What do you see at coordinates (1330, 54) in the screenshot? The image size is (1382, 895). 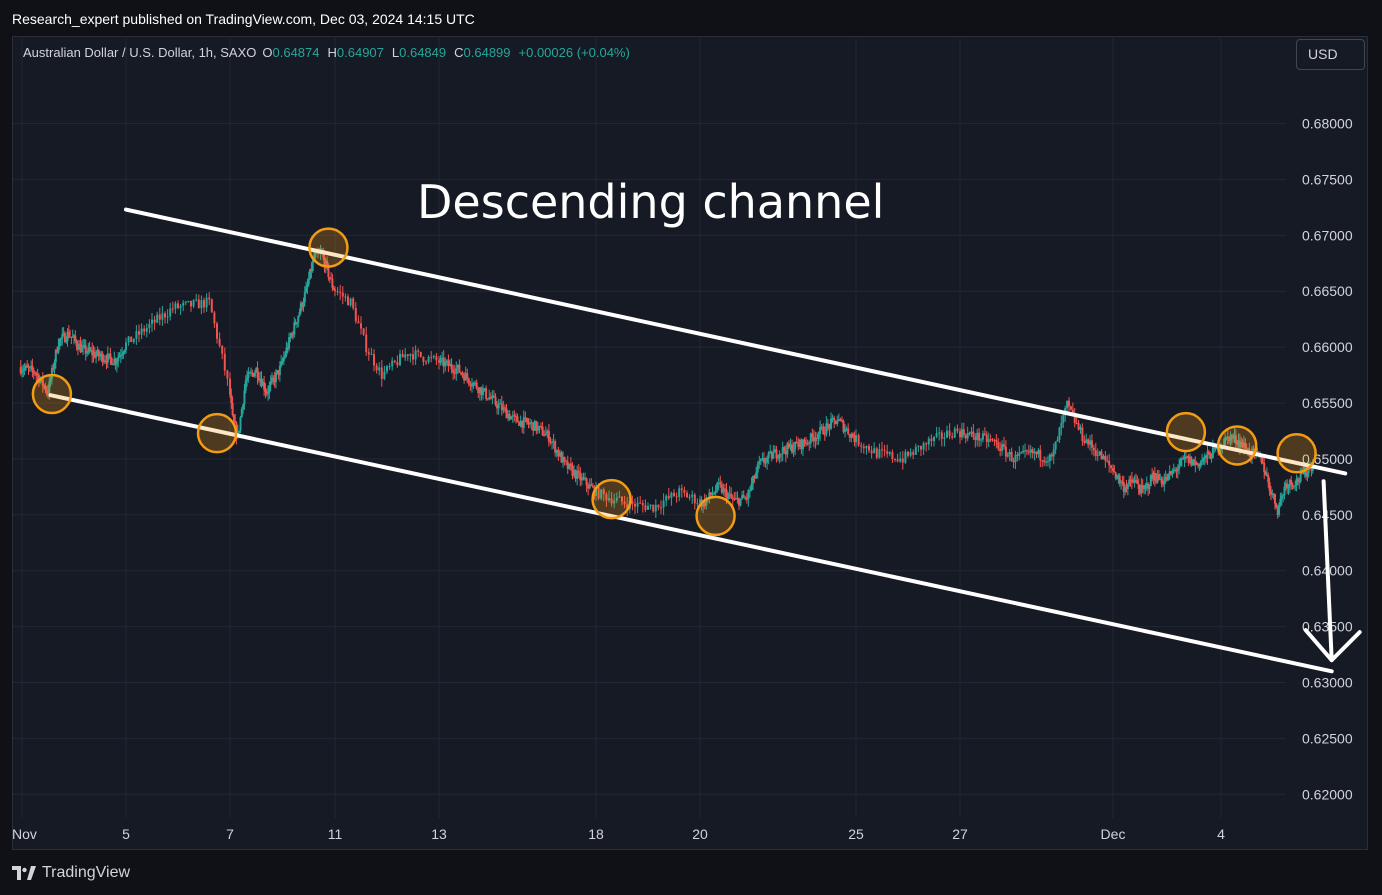 I see `currency-button: USD` at bounding box center [1330, 54].